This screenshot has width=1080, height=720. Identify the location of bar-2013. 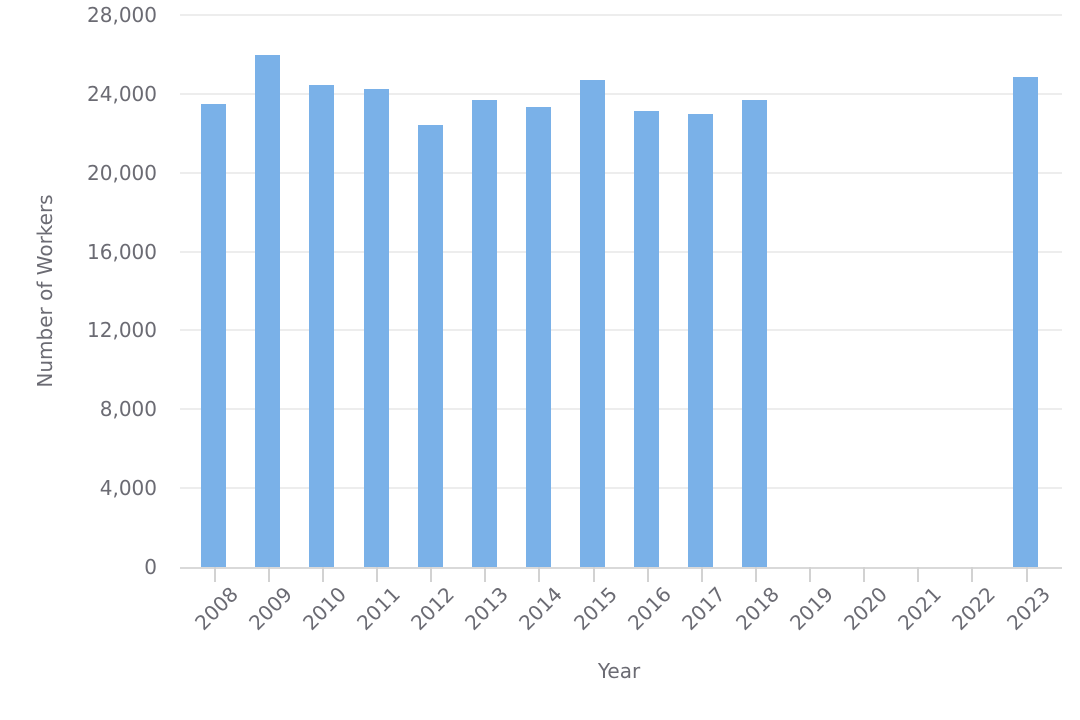
(484, 333).